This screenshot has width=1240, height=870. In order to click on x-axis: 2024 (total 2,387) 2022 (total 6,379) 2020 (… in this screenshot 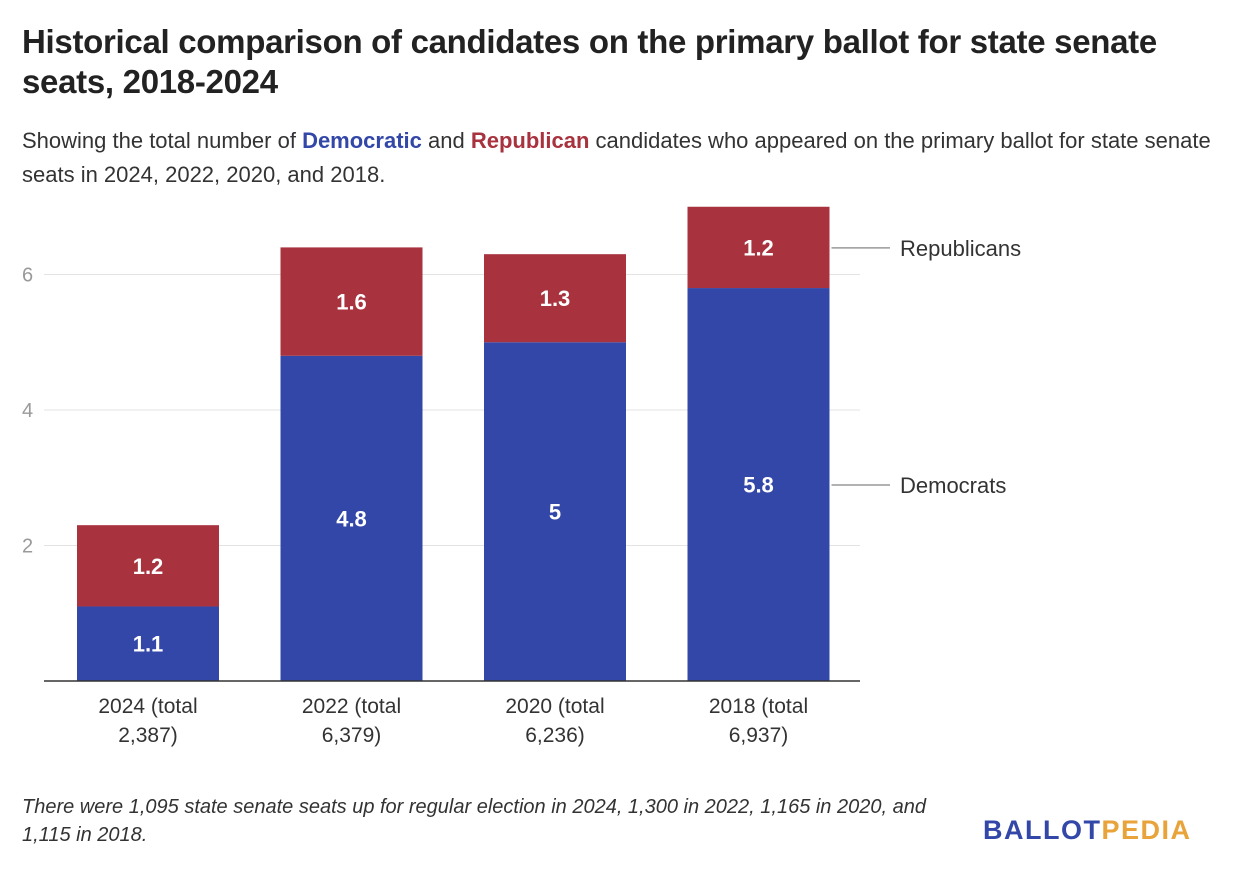, I will do `click(452, 713)`.